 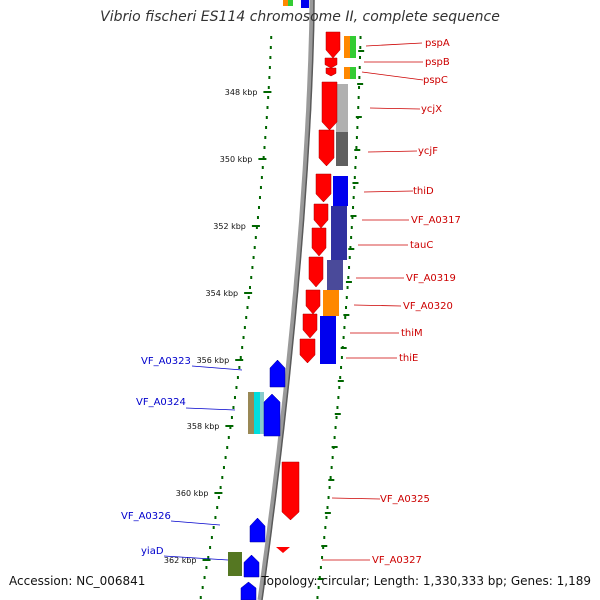 What do you see at coordinates (161, 402) in the screenshot?
I see `gene-label-vf_a0324: VF_A0324` at bounding box center [161, 402].